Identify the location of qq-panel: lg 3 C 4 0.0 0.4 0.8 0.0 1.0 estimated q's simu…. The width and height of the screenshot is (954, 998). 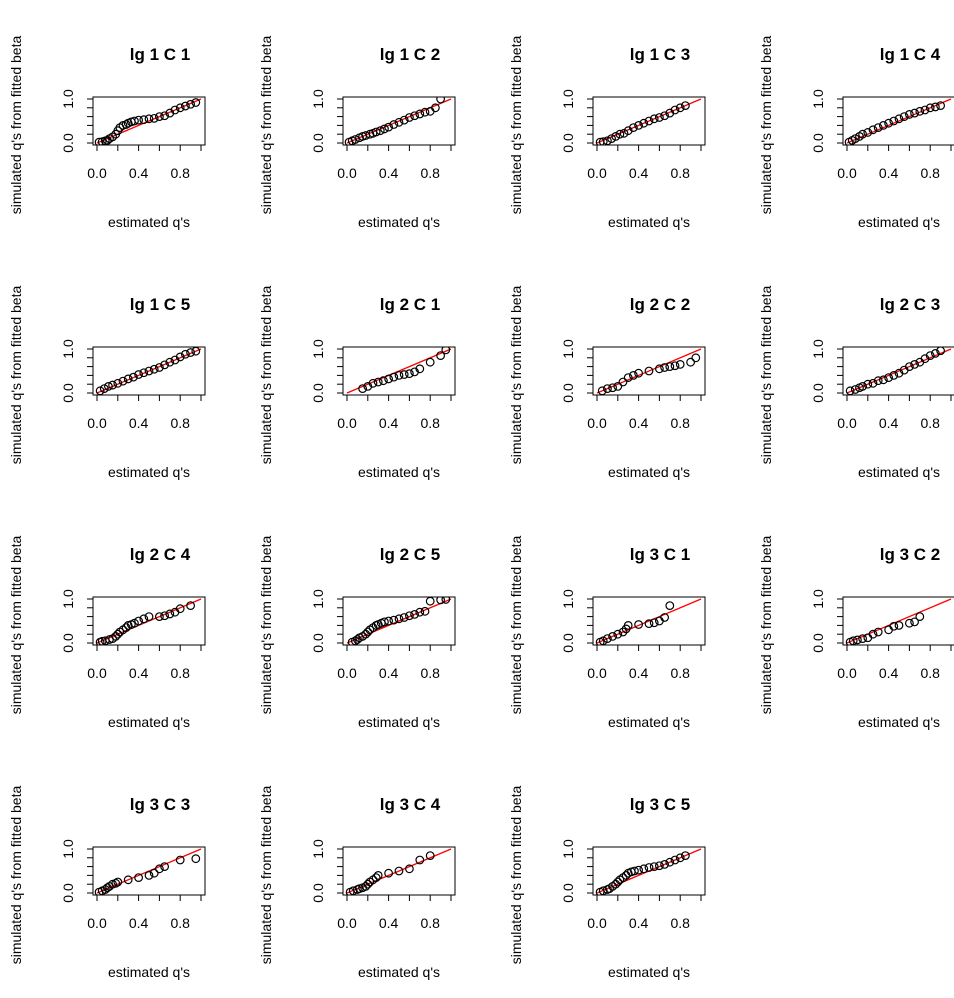
(375, 874).